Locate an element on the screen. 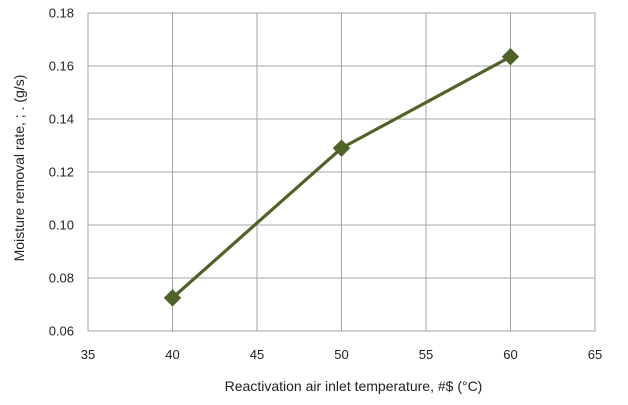  y-tick-label: 0.10 is located at coordinates (61, 225).